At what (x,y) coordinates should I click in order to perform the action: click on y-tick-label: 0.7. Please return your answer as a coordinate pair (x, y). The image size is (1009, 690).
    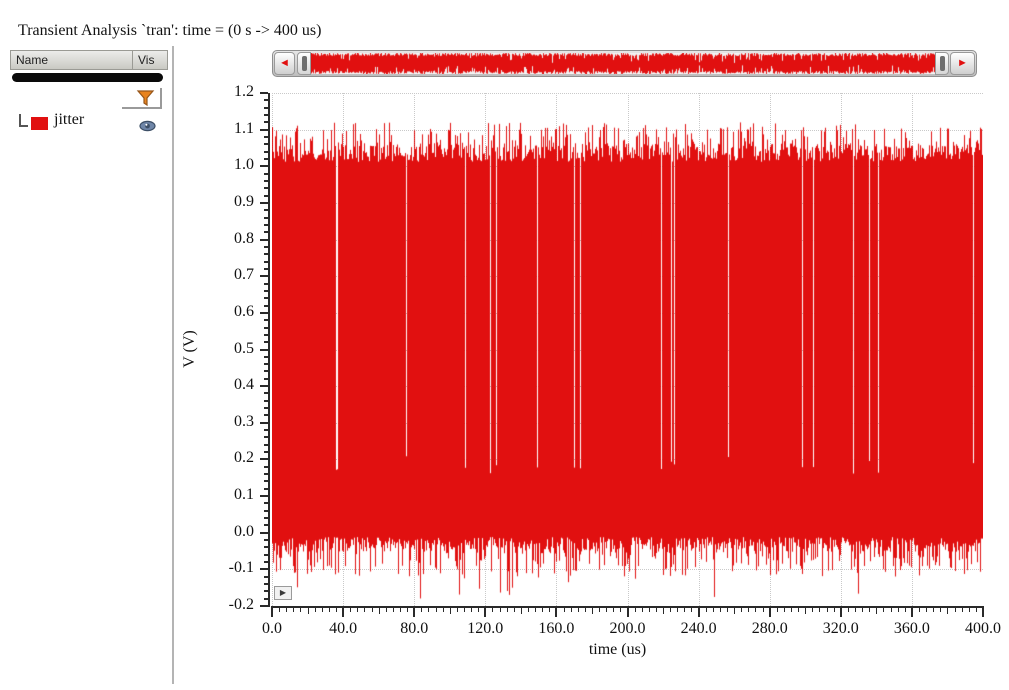
    Looking at the image, I should click on (244, 275).